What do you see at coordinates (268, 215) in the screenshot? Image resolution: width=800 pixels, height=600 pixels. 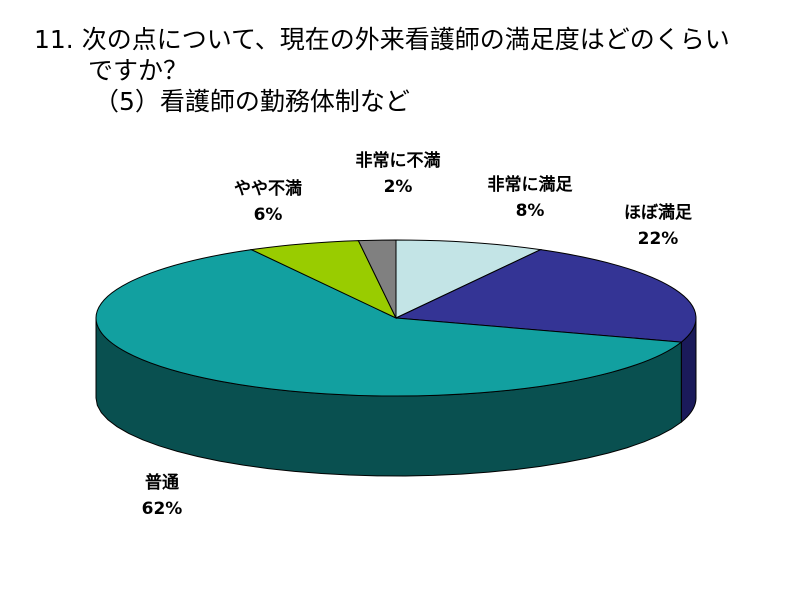 I see `slice-value-3: 6%` at bounding box center [268, 215].